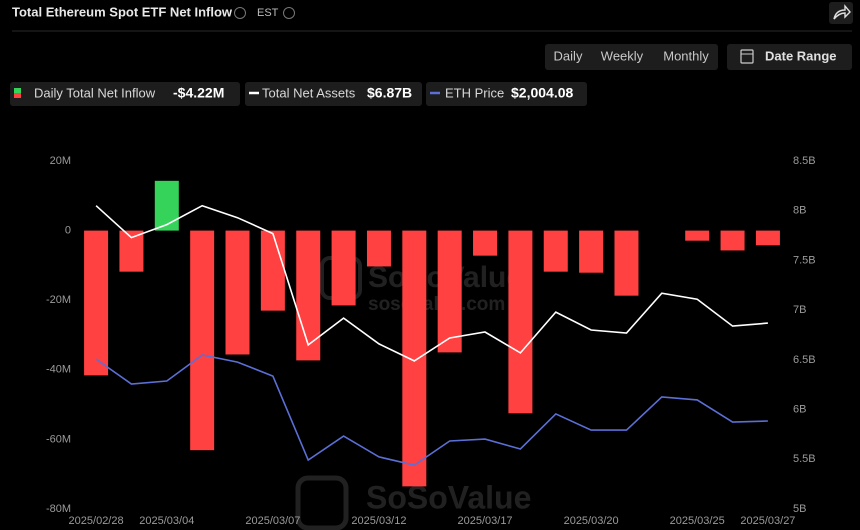 The width and height of the screenshot is (860, 530). What do you see at coordinates (389, 93) in the screenshot?
I see `legend-value: $6.87B` at bounding box center [389, 93].